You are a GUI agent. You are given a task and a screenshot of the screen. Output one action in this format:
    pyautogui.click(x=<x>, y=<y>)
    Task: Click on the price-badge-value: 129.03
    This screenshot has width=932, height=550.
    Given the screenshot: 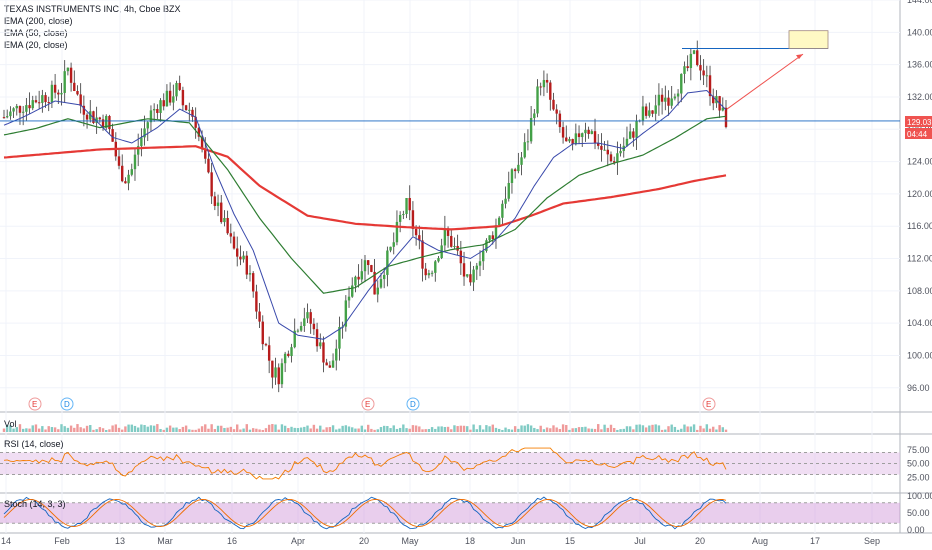 What is the action you would take?
    pyautogui.click(x=919, y=122)
    